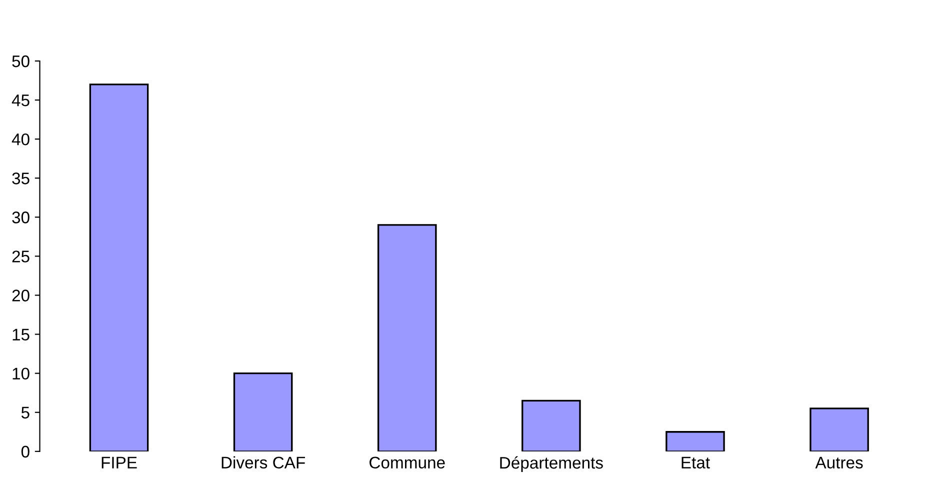  What do you see at coordinates (696, 462) in the screenshot?
I see `x-tick-label: Etat` at bounding box center [696, 462].